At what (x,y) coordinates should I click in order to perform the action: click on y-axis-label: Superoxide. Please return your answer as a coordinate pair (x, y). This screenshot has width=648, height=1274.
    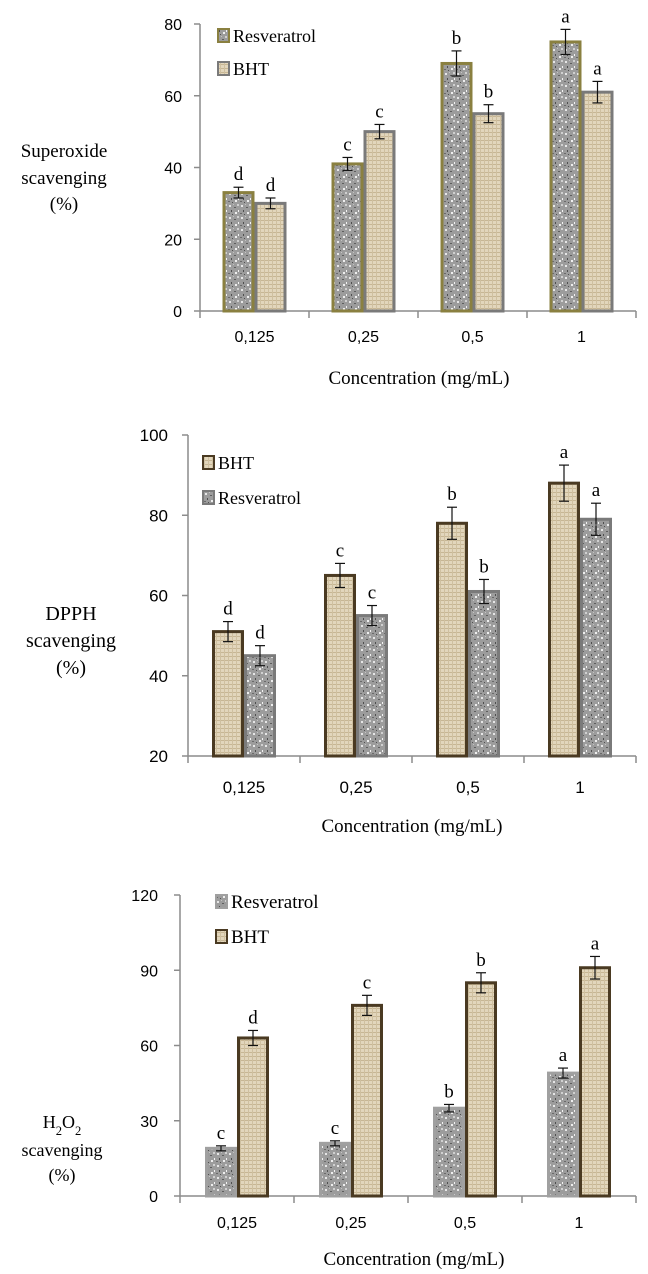
    Looking at the image, I should click on (64, 151).